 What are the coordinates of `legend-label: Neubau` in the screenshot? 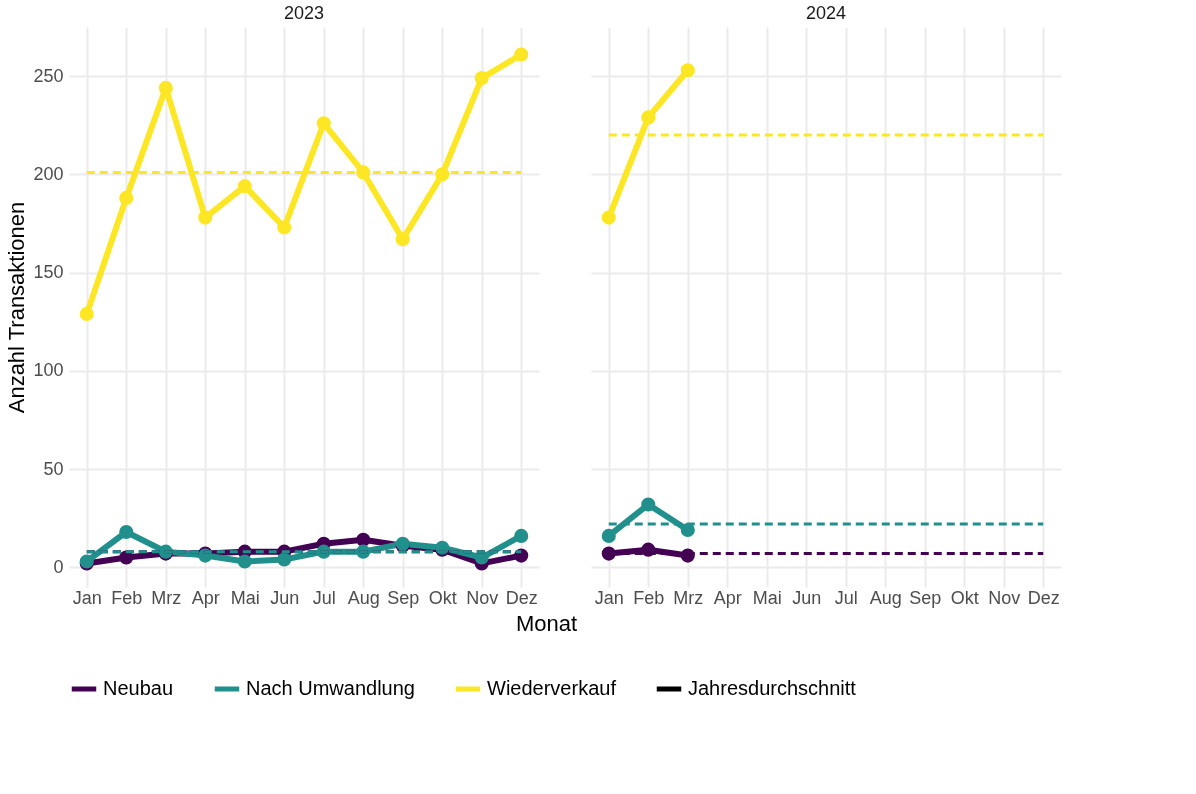 It's located at (138, 688).